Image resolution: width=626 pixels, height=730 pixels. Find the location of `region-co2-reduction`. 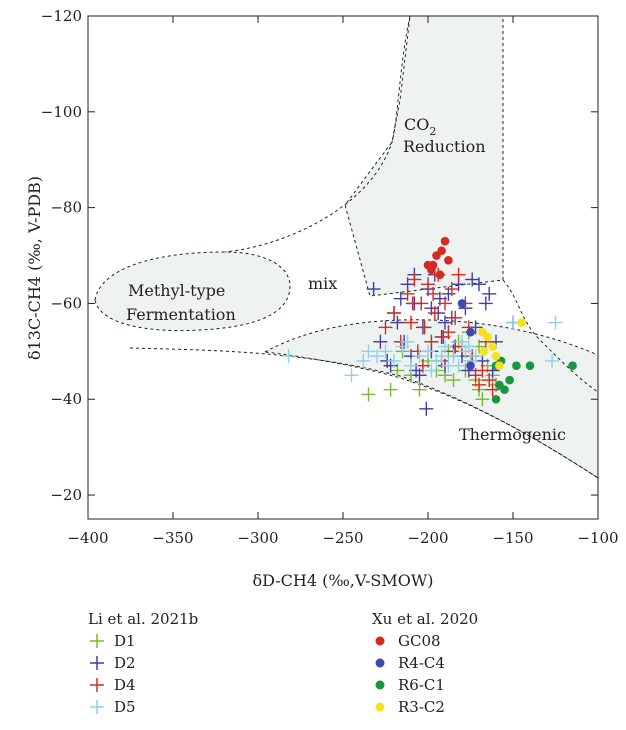

region-co2-reduction is located at coordinates (424, 156).